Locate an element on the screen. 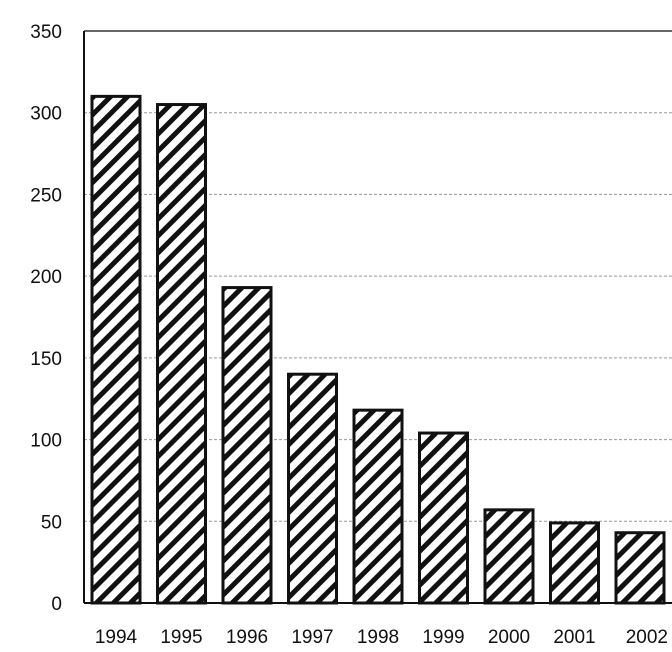 This screenshot has width=672, height=652. x-tick-label-1995: 1995 is located at coordinates (181, 637).